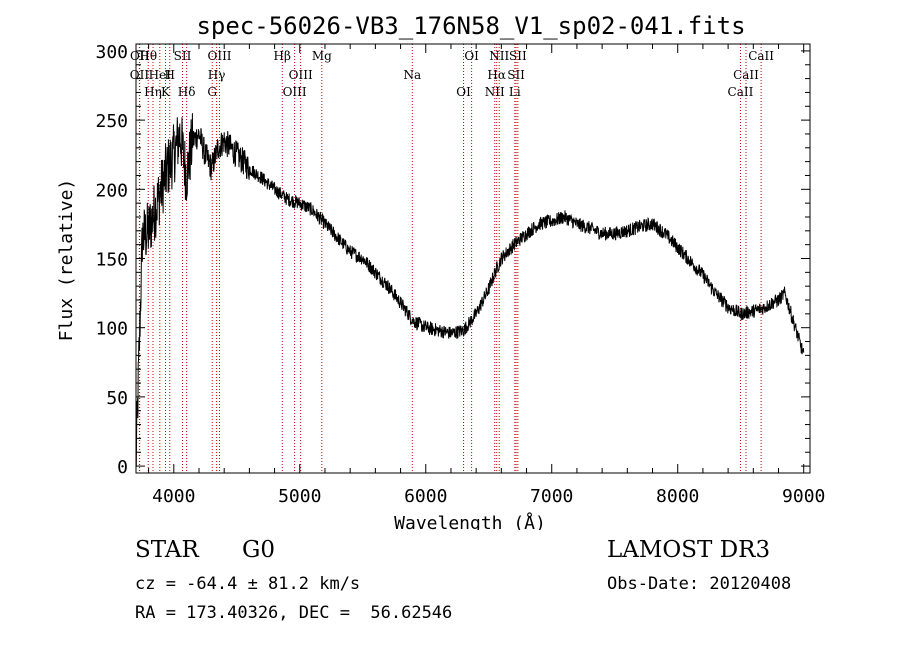 This screenshot has height=649, width=900. I want to click on x-tick-label: 6000, so click(425, 496).